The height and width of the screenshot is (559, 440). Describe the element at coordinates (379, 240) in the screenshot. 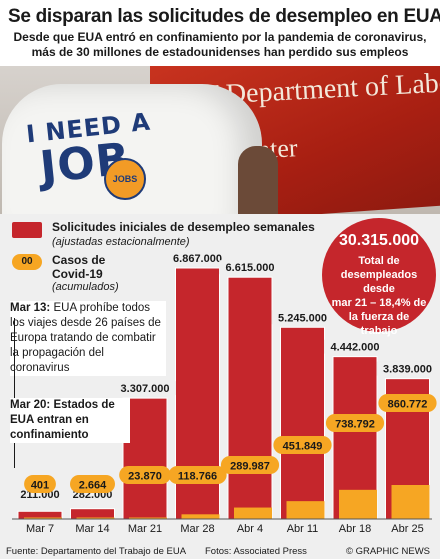

I see `total-unemployed-number: 30.315.000` at that location.